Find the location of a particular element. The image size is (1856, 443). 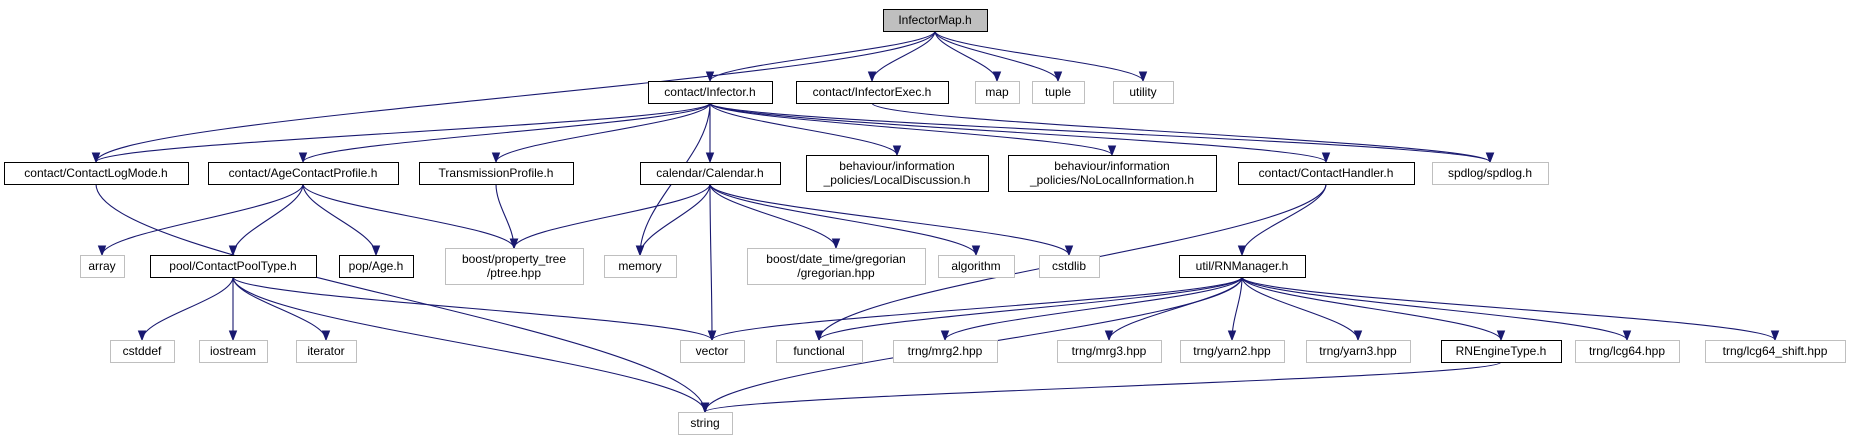

node-age-contact-profile: contact/AgeContactProfile.h is located at coordinates (303, 173).